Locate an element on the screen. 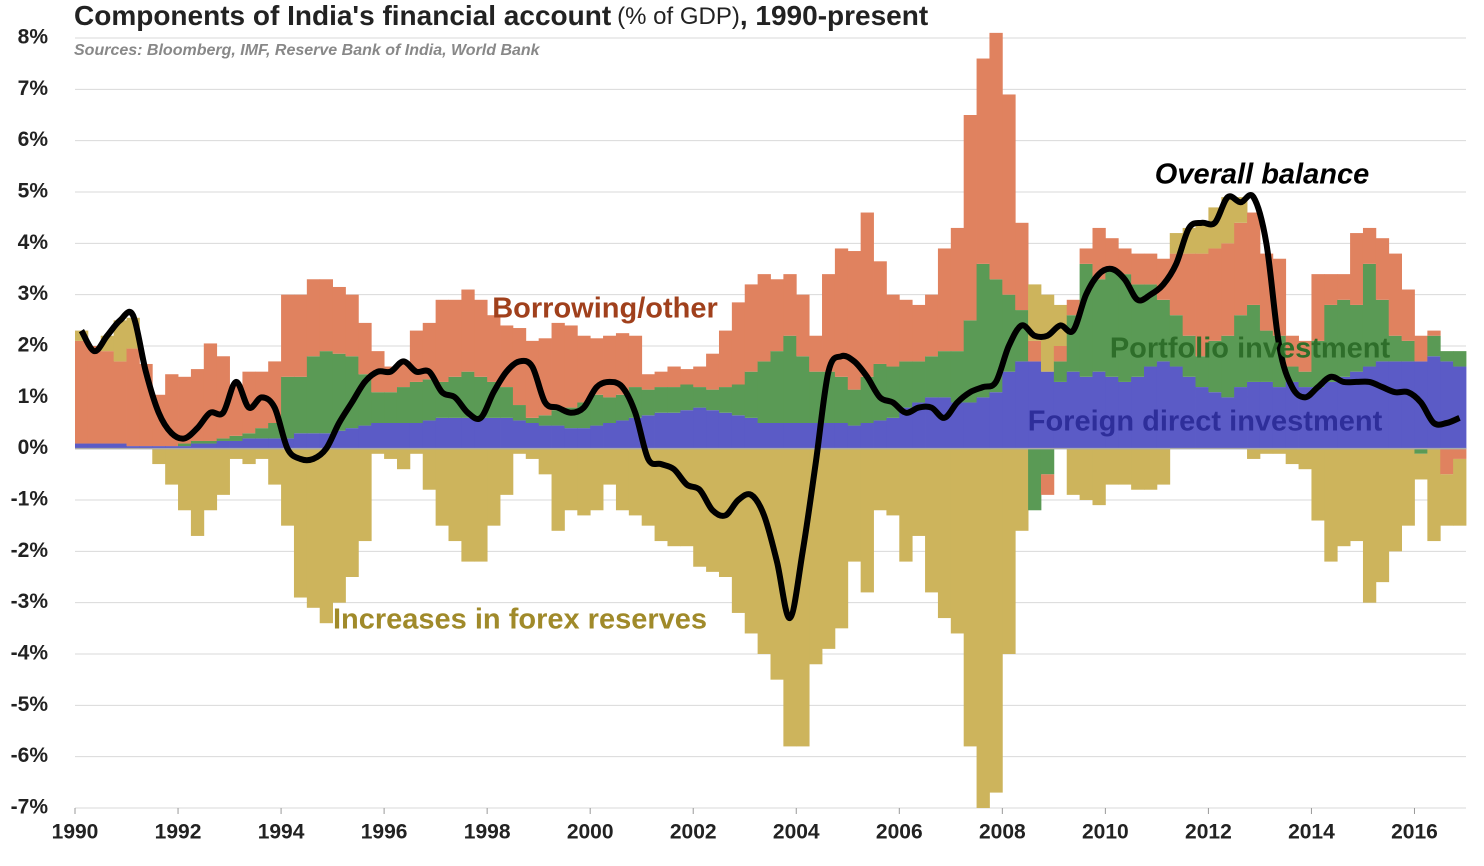 The image size is (1484, 866). y-tick-label: 4% is located at coordinates (33, 242).